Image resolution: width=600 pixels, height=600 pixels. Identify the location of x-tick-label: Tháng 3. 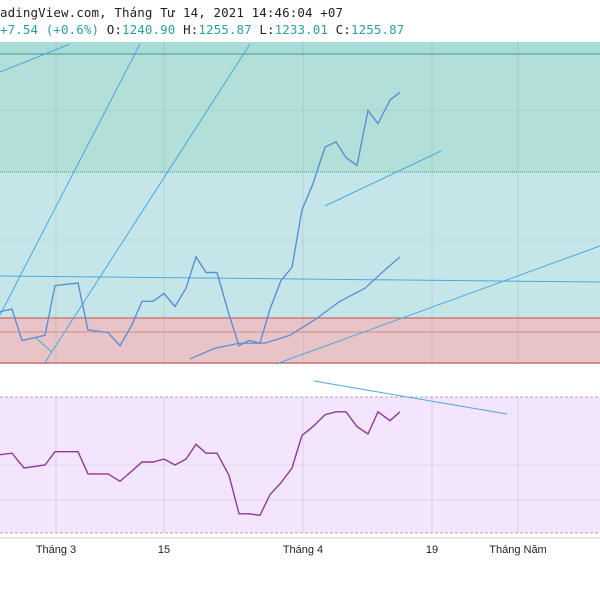
(56, 550).